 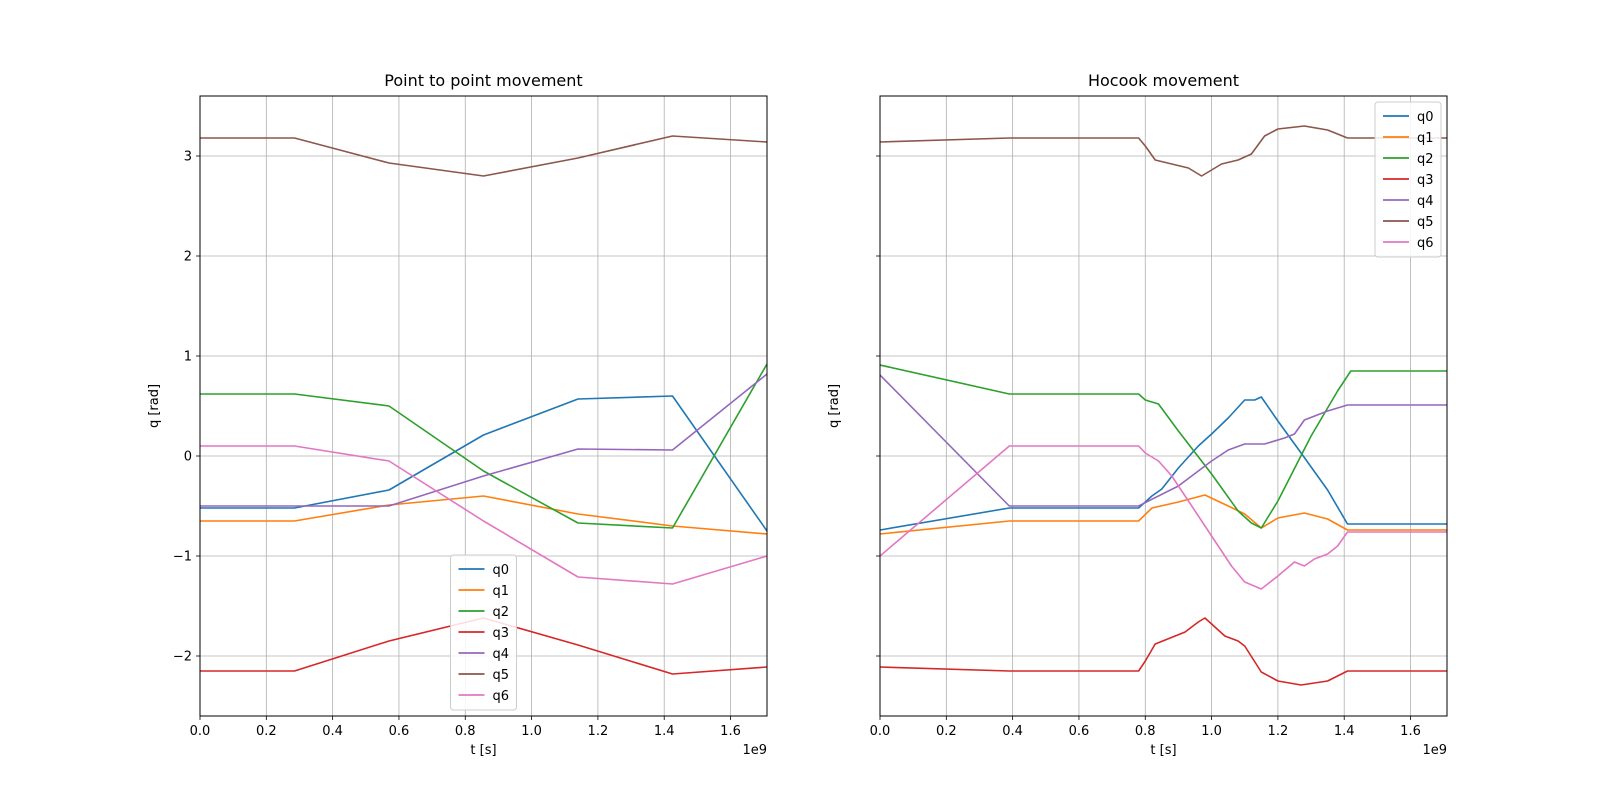 I want to click on chart-title: Hocook movement, so click(x=1163, y=80).